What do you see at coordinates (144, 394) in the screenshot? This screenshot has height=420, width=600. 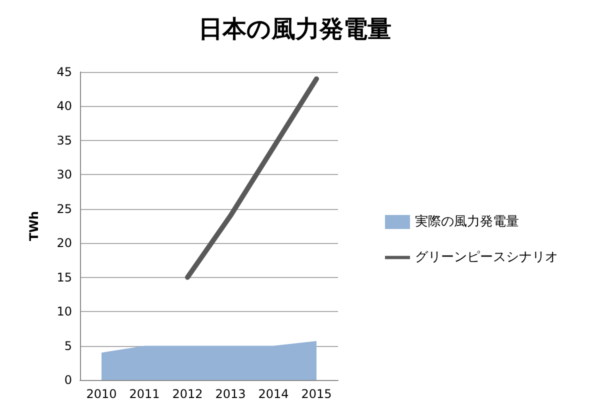 I see `x-tick-label: 2011` at bounding box center [144, 394].